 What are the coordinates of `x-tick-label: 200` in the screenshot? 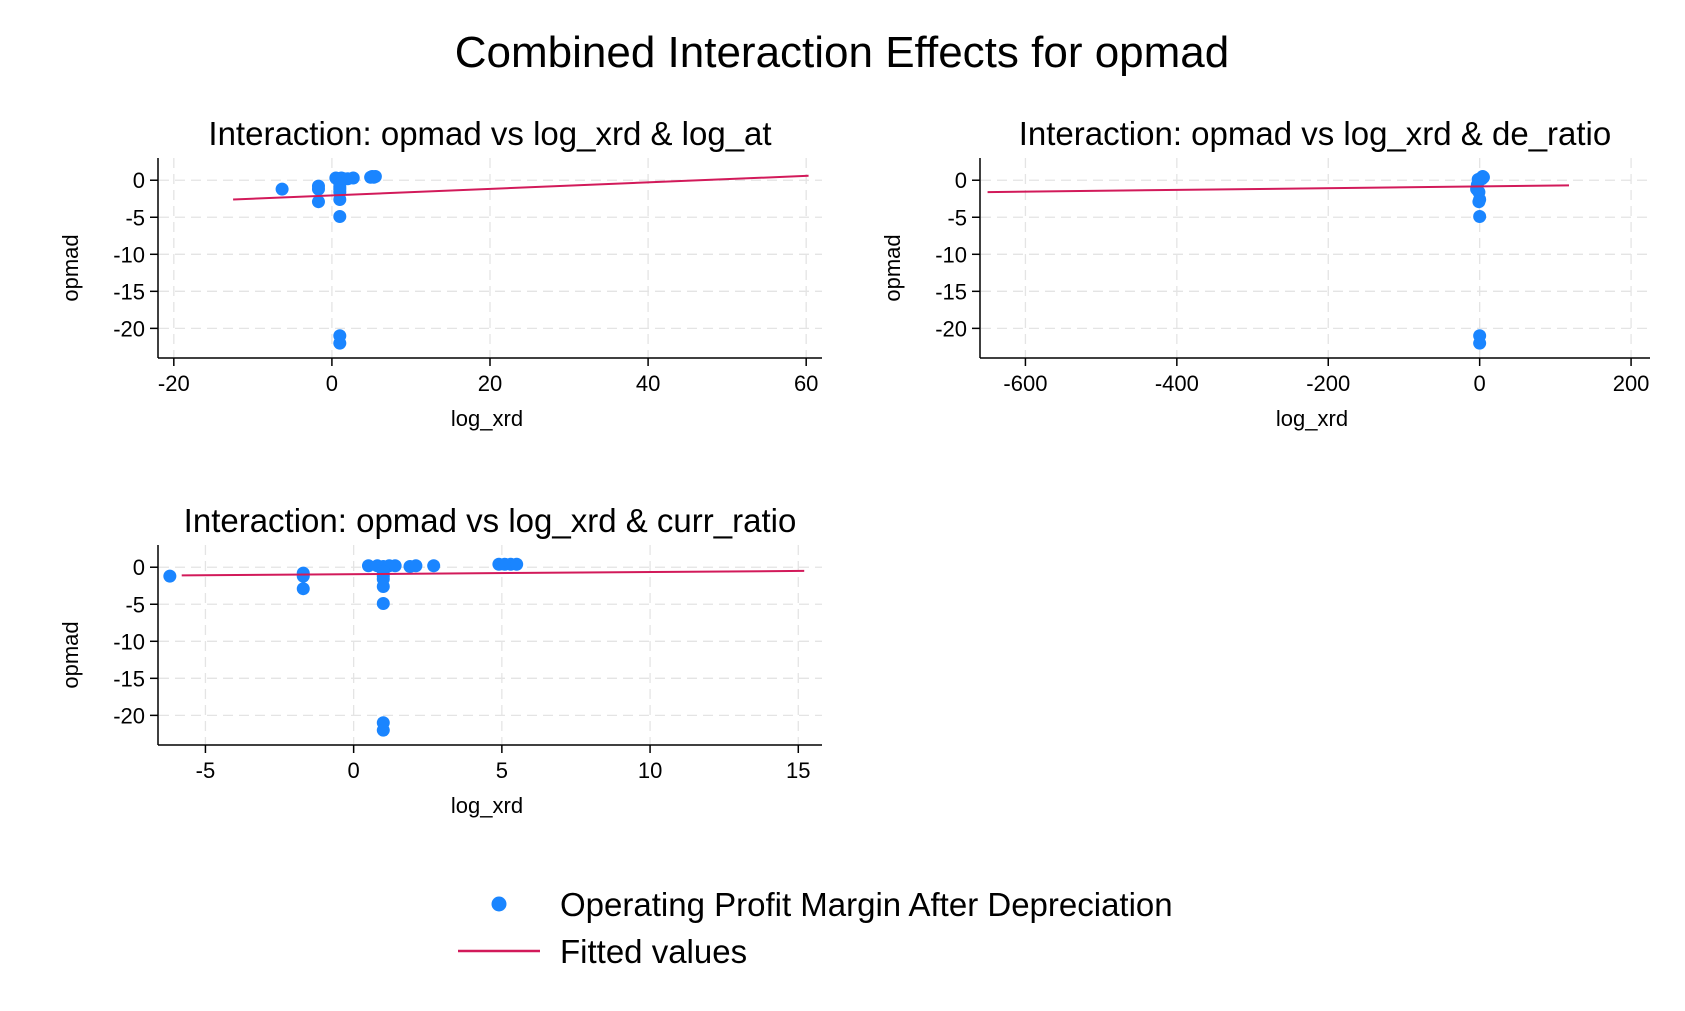 It's located at (1631, 383).